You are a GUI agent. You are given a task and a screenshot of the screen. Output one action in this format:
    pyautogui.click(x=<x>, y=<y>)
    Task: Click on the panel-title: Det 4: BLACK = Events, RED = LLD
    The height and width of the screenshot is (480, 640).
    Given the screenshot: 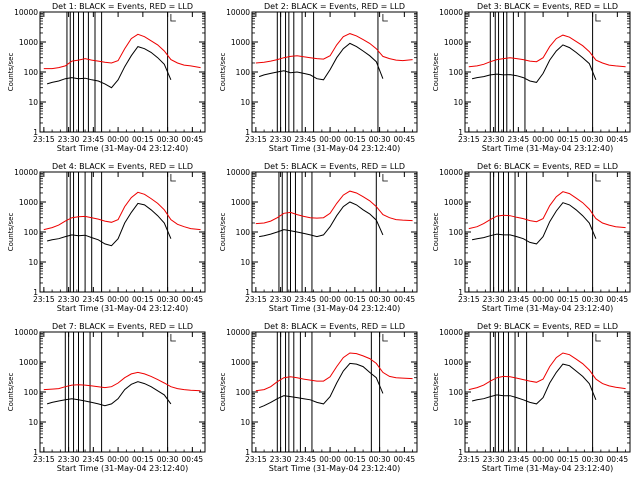 What is the action you would take?
    pyautogui.click(x=122, y=166)
    